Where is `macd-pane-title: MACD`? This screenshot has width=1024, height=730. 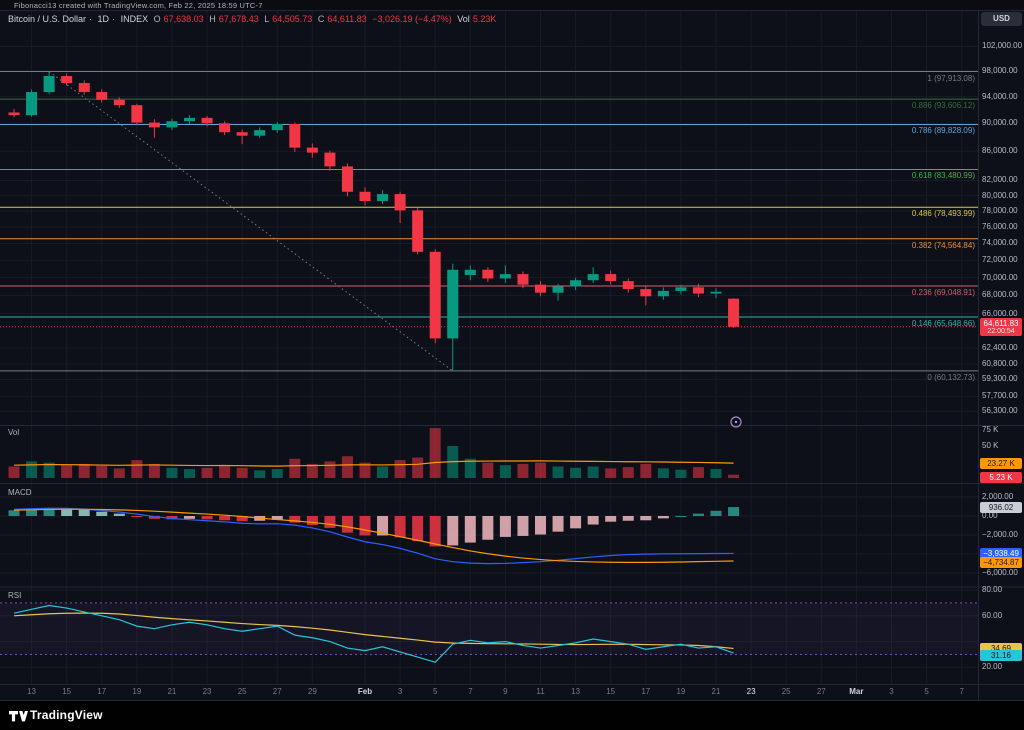 macd-pane-title: MACD is located at coordinates (20, 492).